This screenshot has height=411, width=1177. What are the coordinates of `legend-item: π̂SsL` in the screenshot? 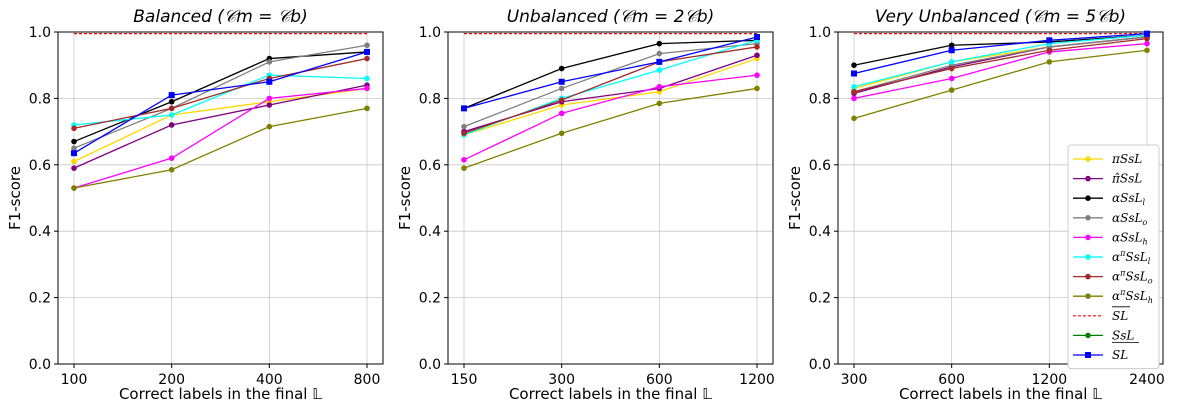 It's located at (1107, 179).